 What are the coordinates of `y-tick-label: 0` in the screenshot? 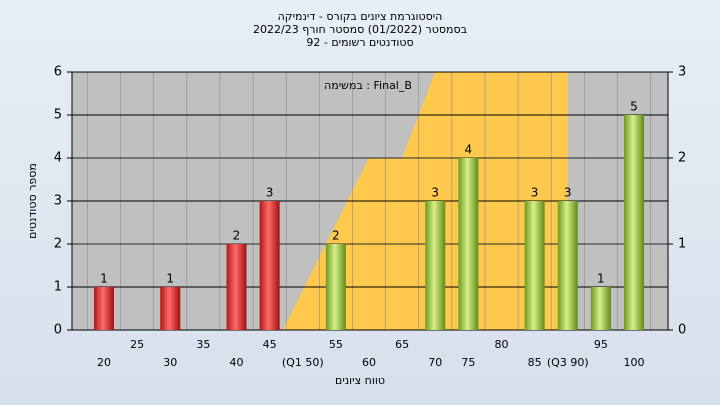 It's located at (58, 330).